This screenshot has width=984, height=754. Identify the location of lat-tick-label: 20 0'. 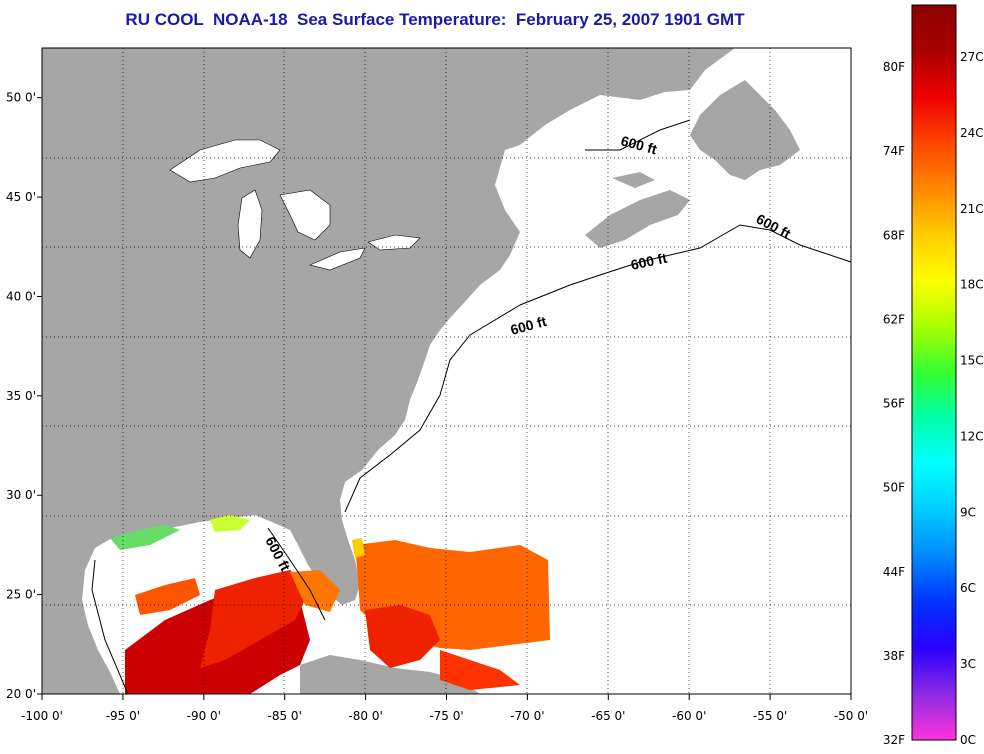
(21, 694).